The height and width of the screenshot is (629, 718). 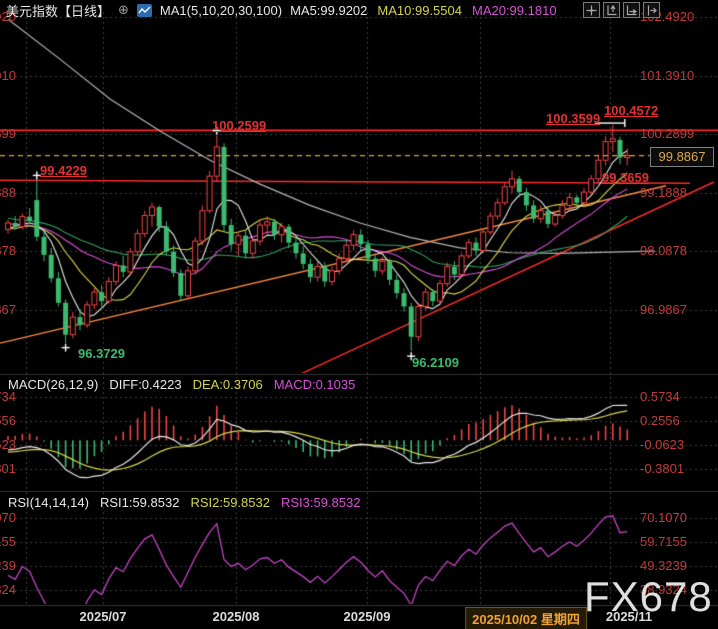 What do you see at coordinates (8, 565) in the screenshot?
I see `axis-label-left-rsi: 49.3239` at bounding box center [8, 565].